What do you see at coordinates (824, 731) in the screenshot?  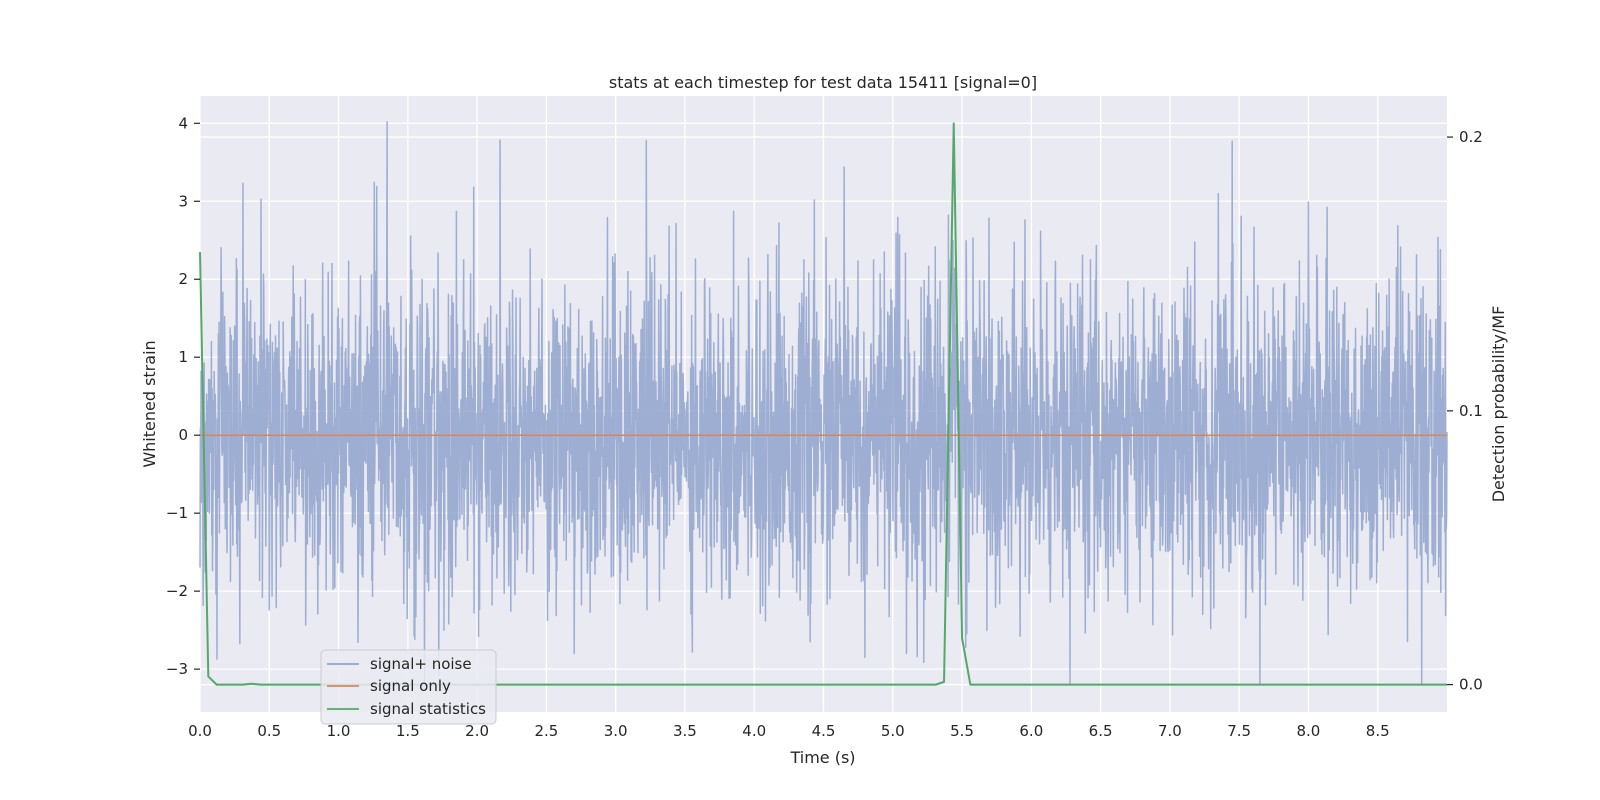 I see `x-tick-label: 4.5` at bounding box center [824, 731].